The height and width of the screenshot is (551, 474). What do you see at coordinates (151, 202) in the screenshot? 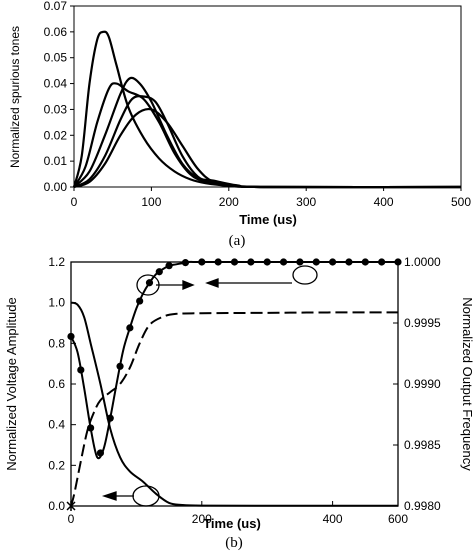
I see `chart-a-x-tick-label: 100` at bounding box center [151, 202].